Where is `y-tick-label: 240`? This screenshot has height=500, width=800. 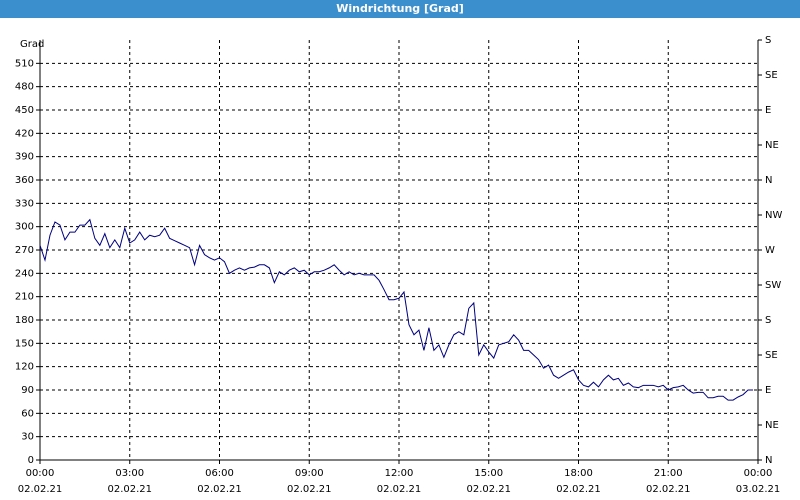
y-tick-label: 240 is located at coordinates (24, 273).